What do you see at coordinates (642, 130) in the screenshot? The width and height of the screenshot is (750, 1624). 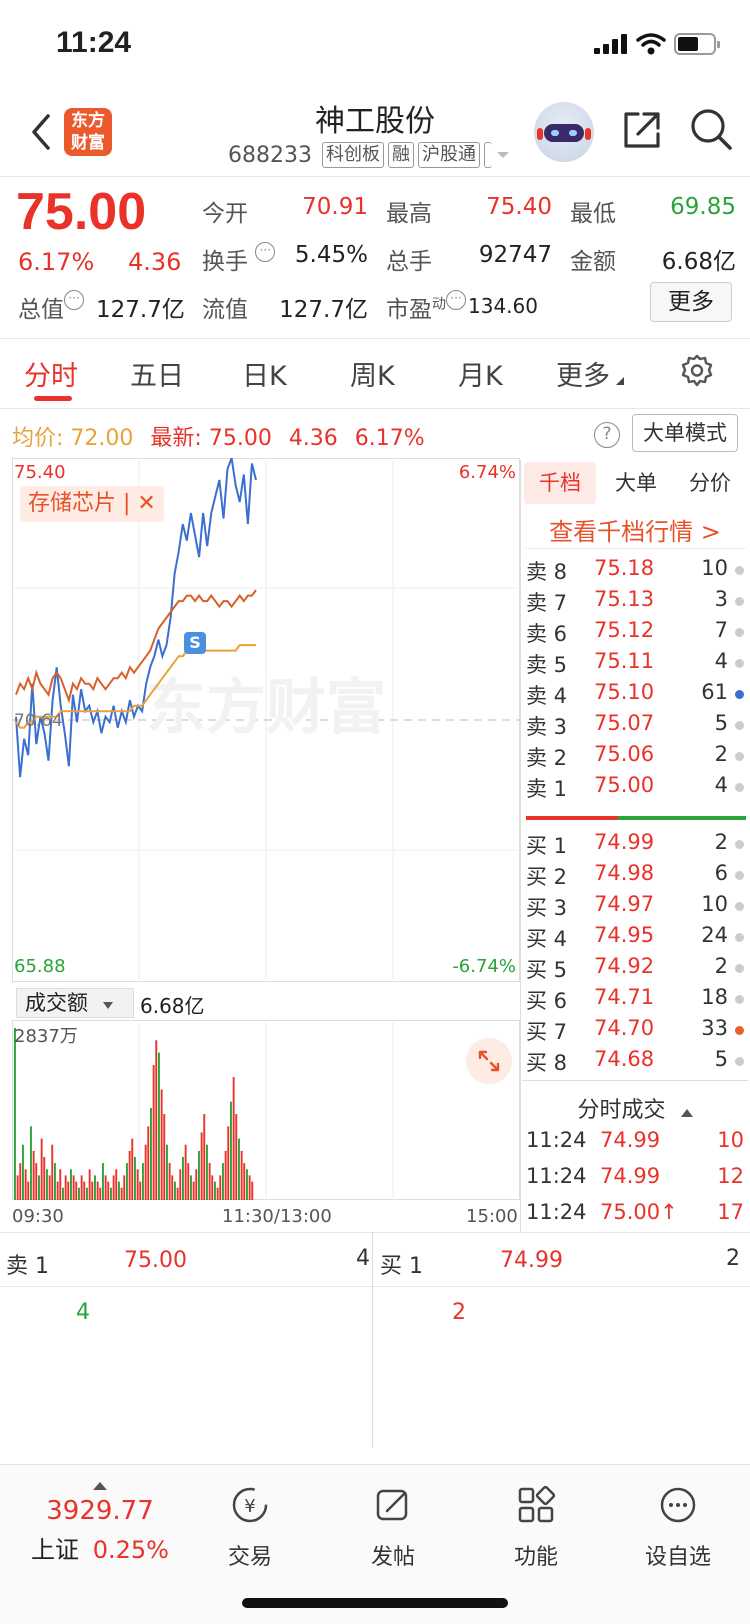 I see `share-icon` at bounding box center [642, 130].